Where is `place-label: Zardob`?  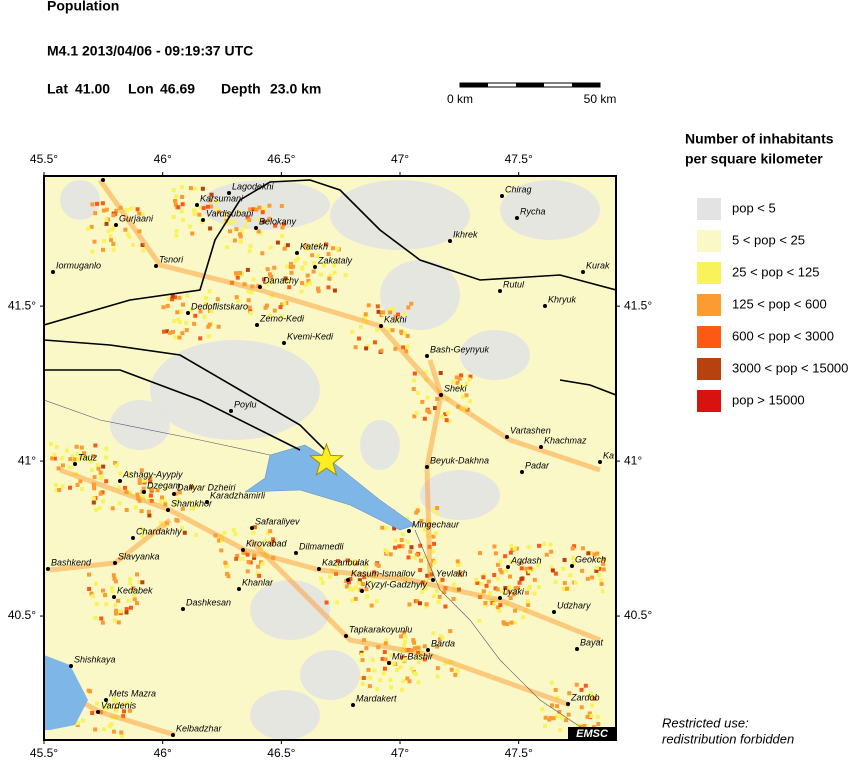 place-label: Zardob is located at coordinates (585, 697).